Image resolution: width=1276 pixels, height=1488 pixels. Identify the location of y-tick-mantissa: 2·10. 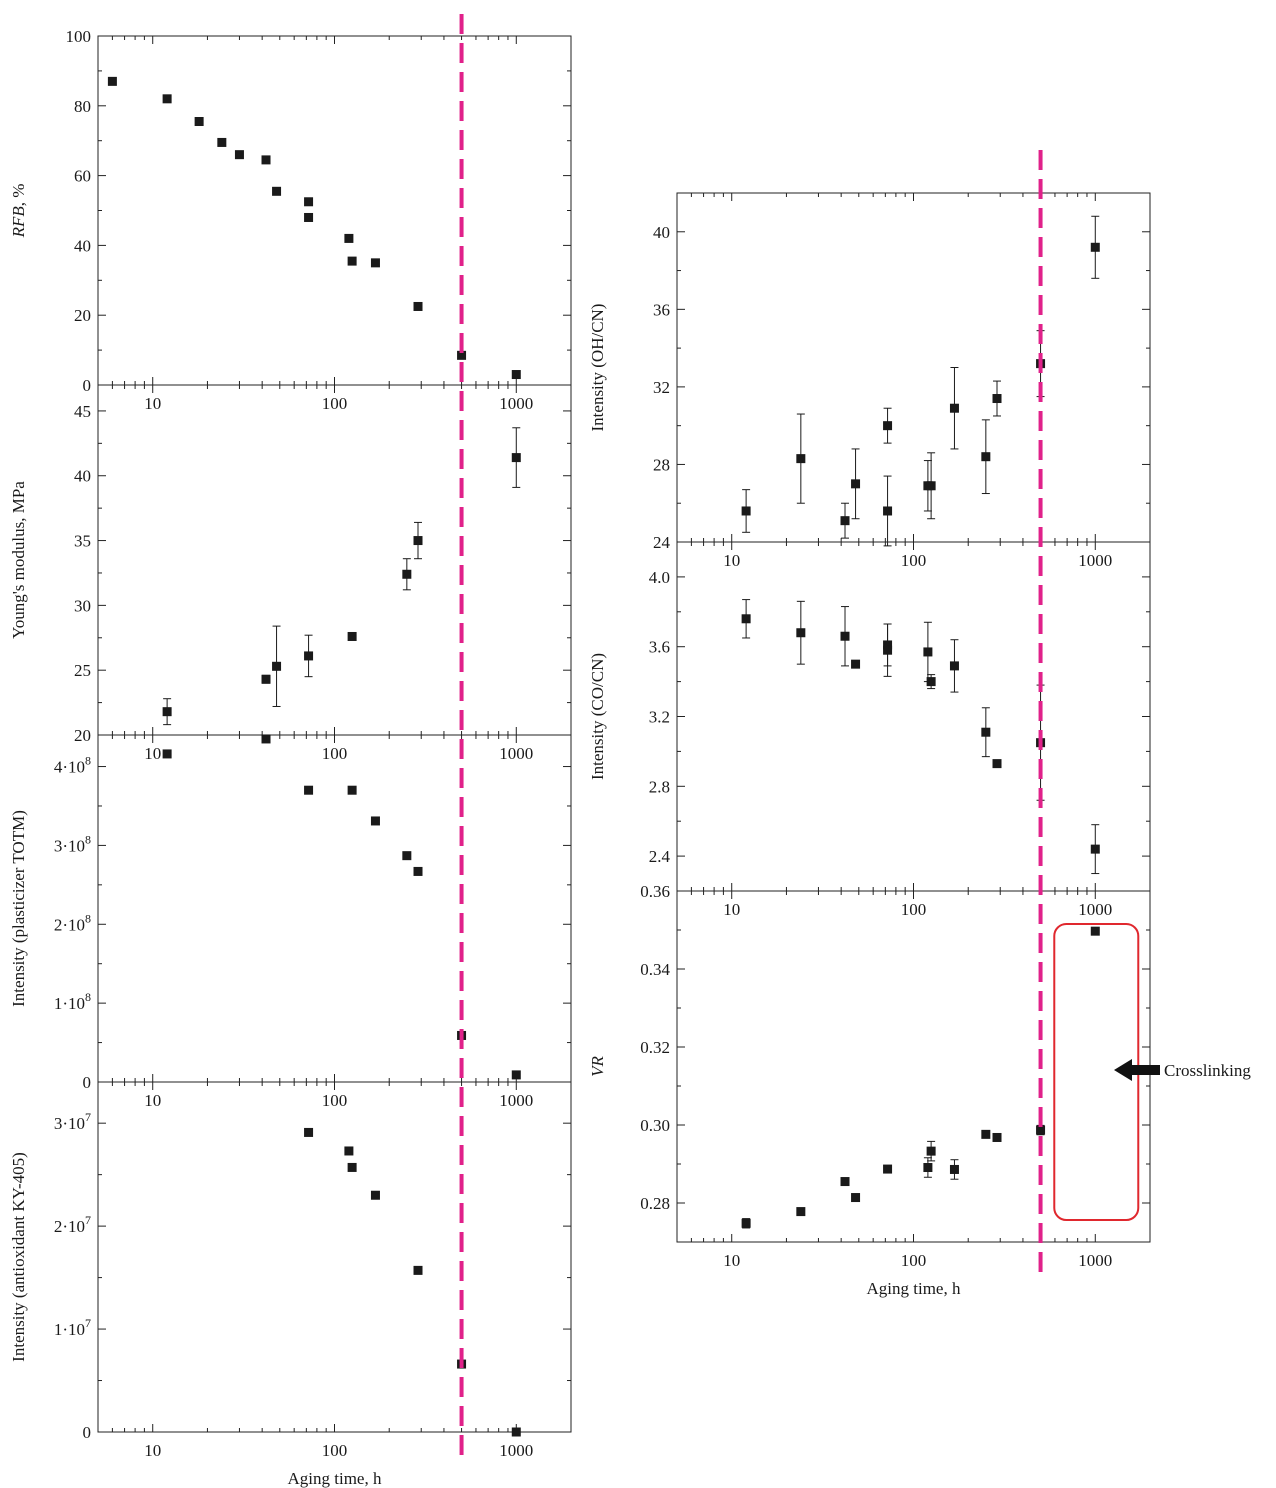
(69, 924).